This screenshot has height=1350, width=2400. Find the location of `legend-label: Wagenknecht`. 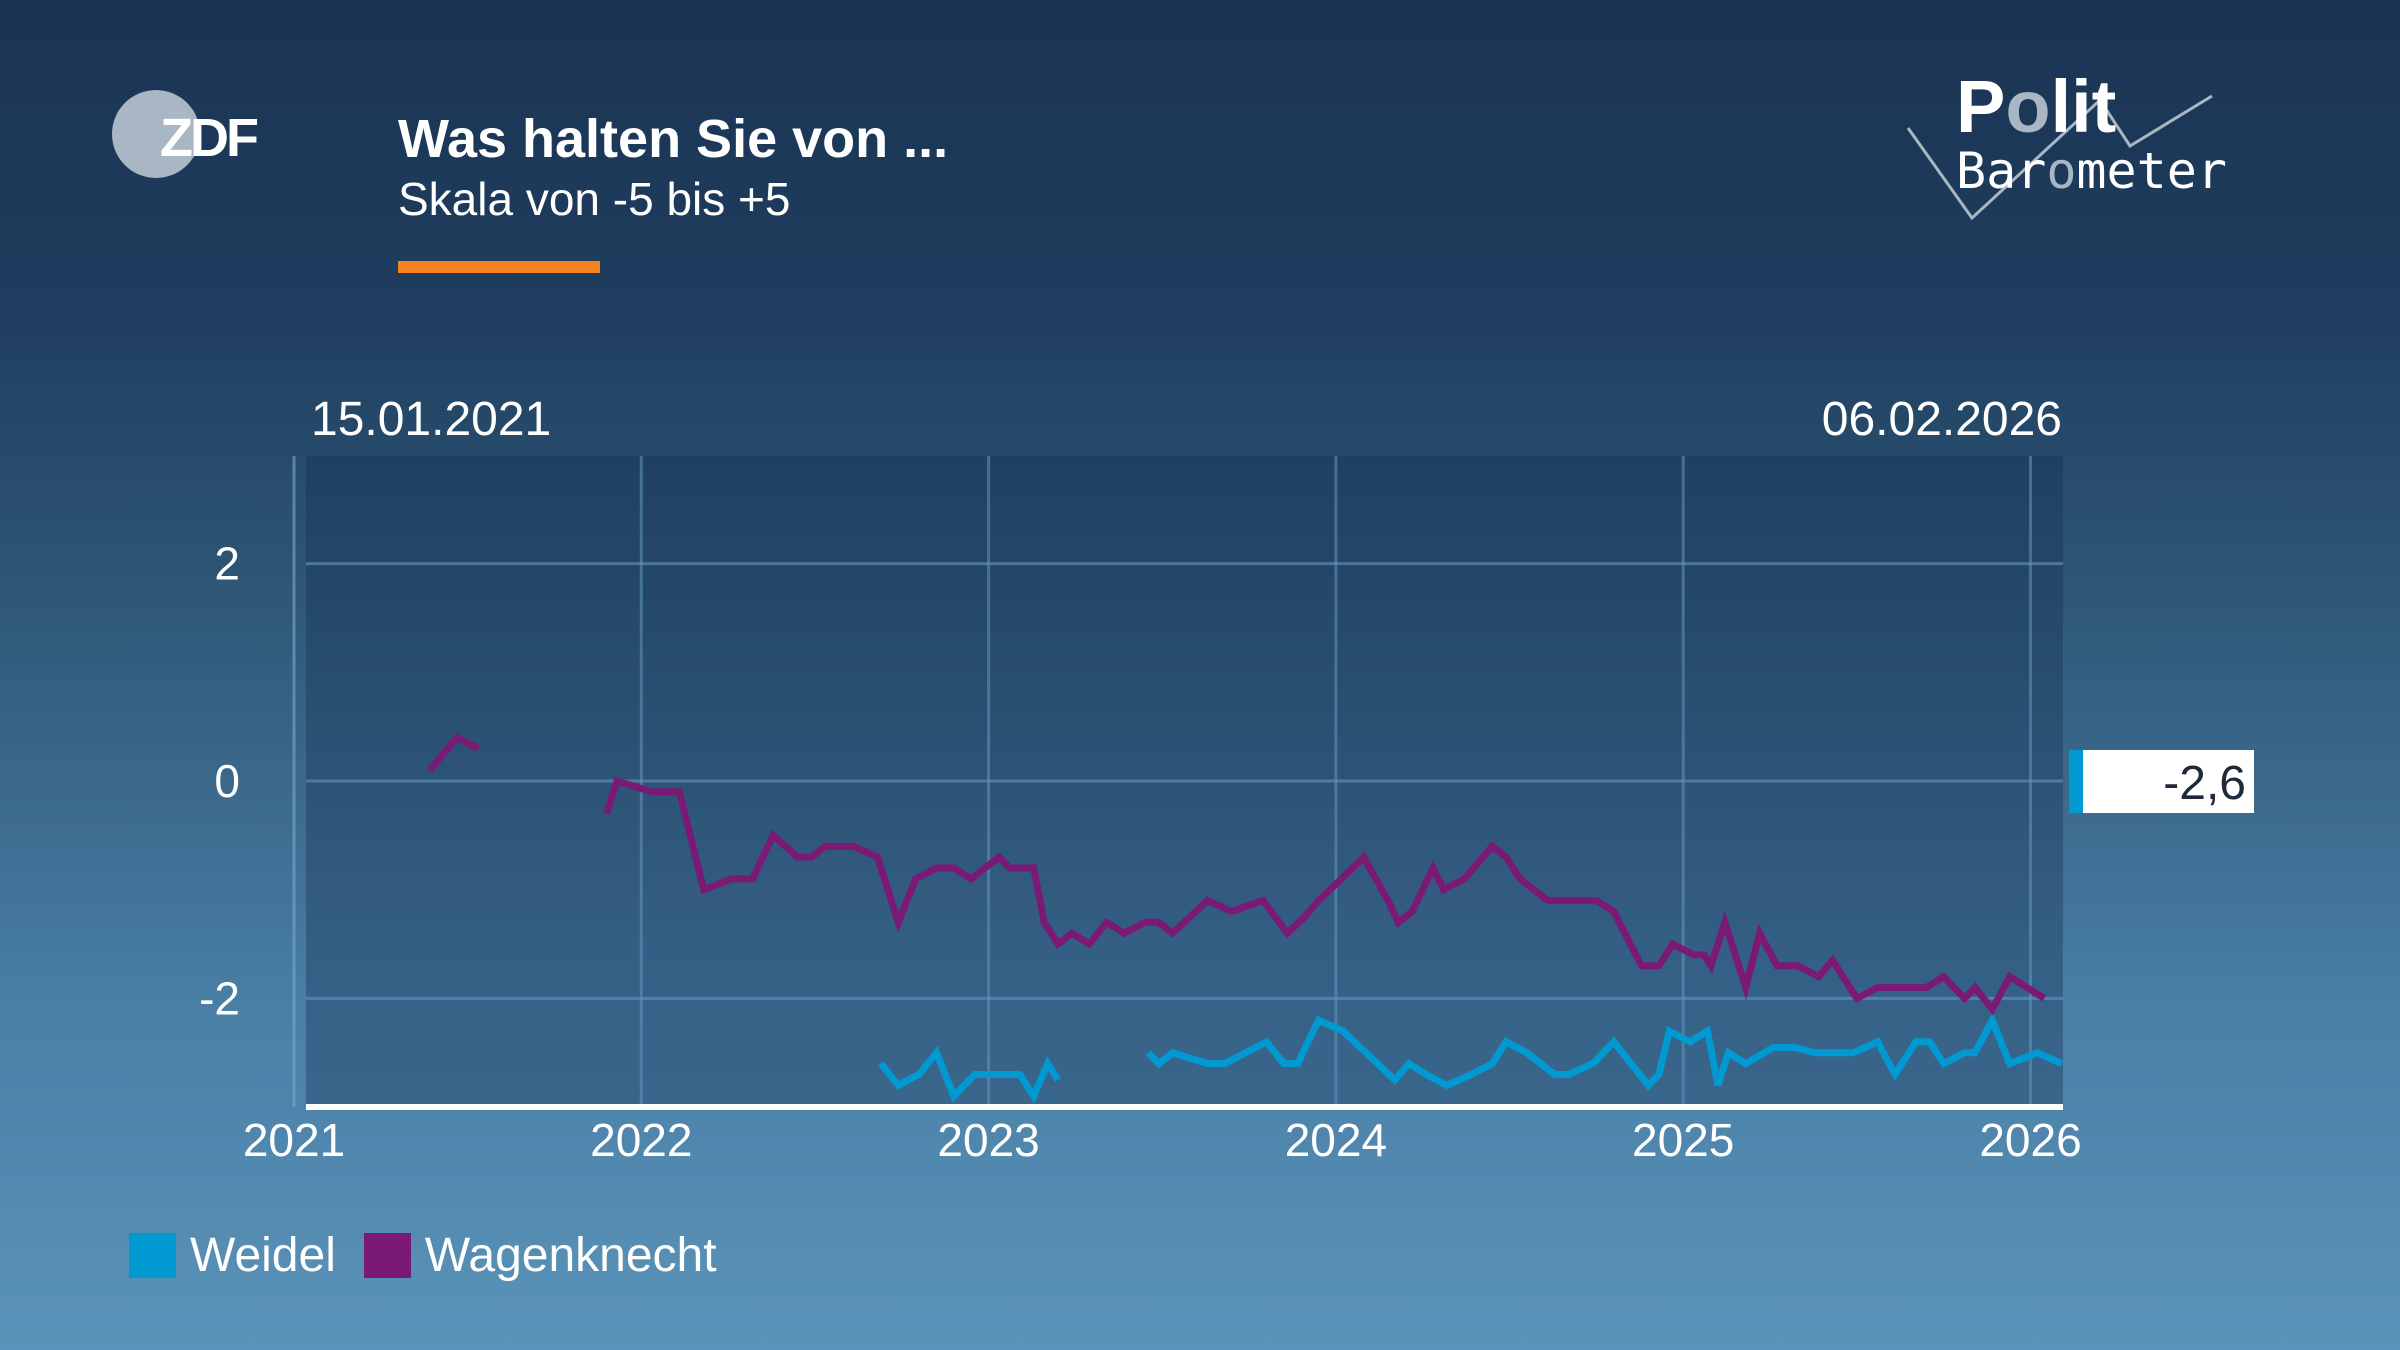

legend-label: Wagenknecht is located at coordinates (570, 1255).